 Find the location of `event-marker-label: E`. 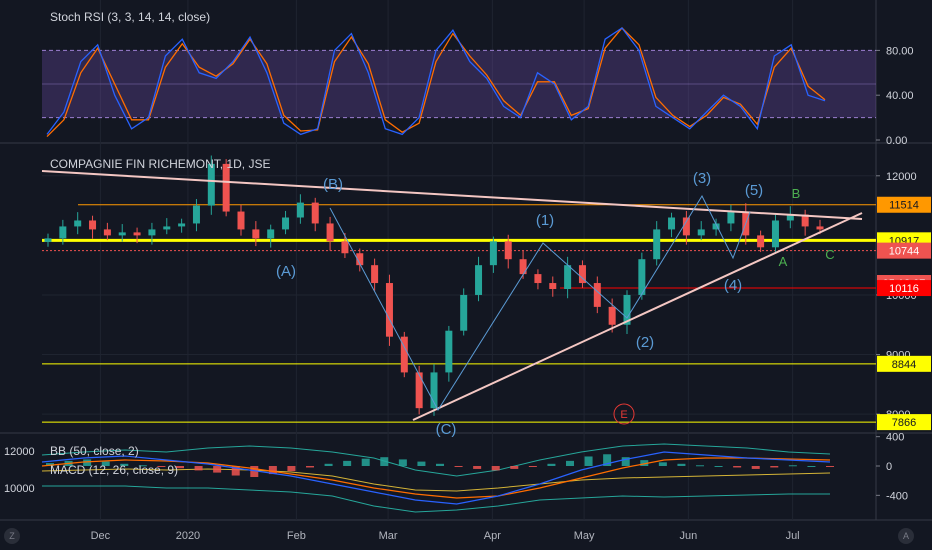

event-marker-label: E is located at coordinates (623, 415).